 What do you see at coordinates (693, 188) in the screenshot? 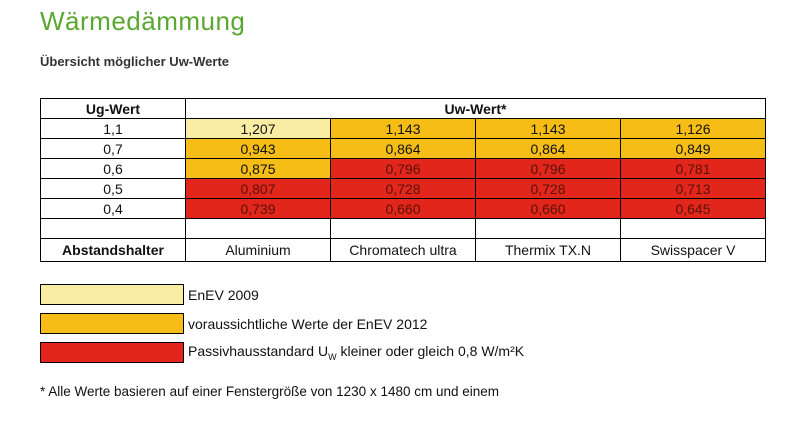
I see `uw-cell: 0,713` at bounding box center [693, 188].